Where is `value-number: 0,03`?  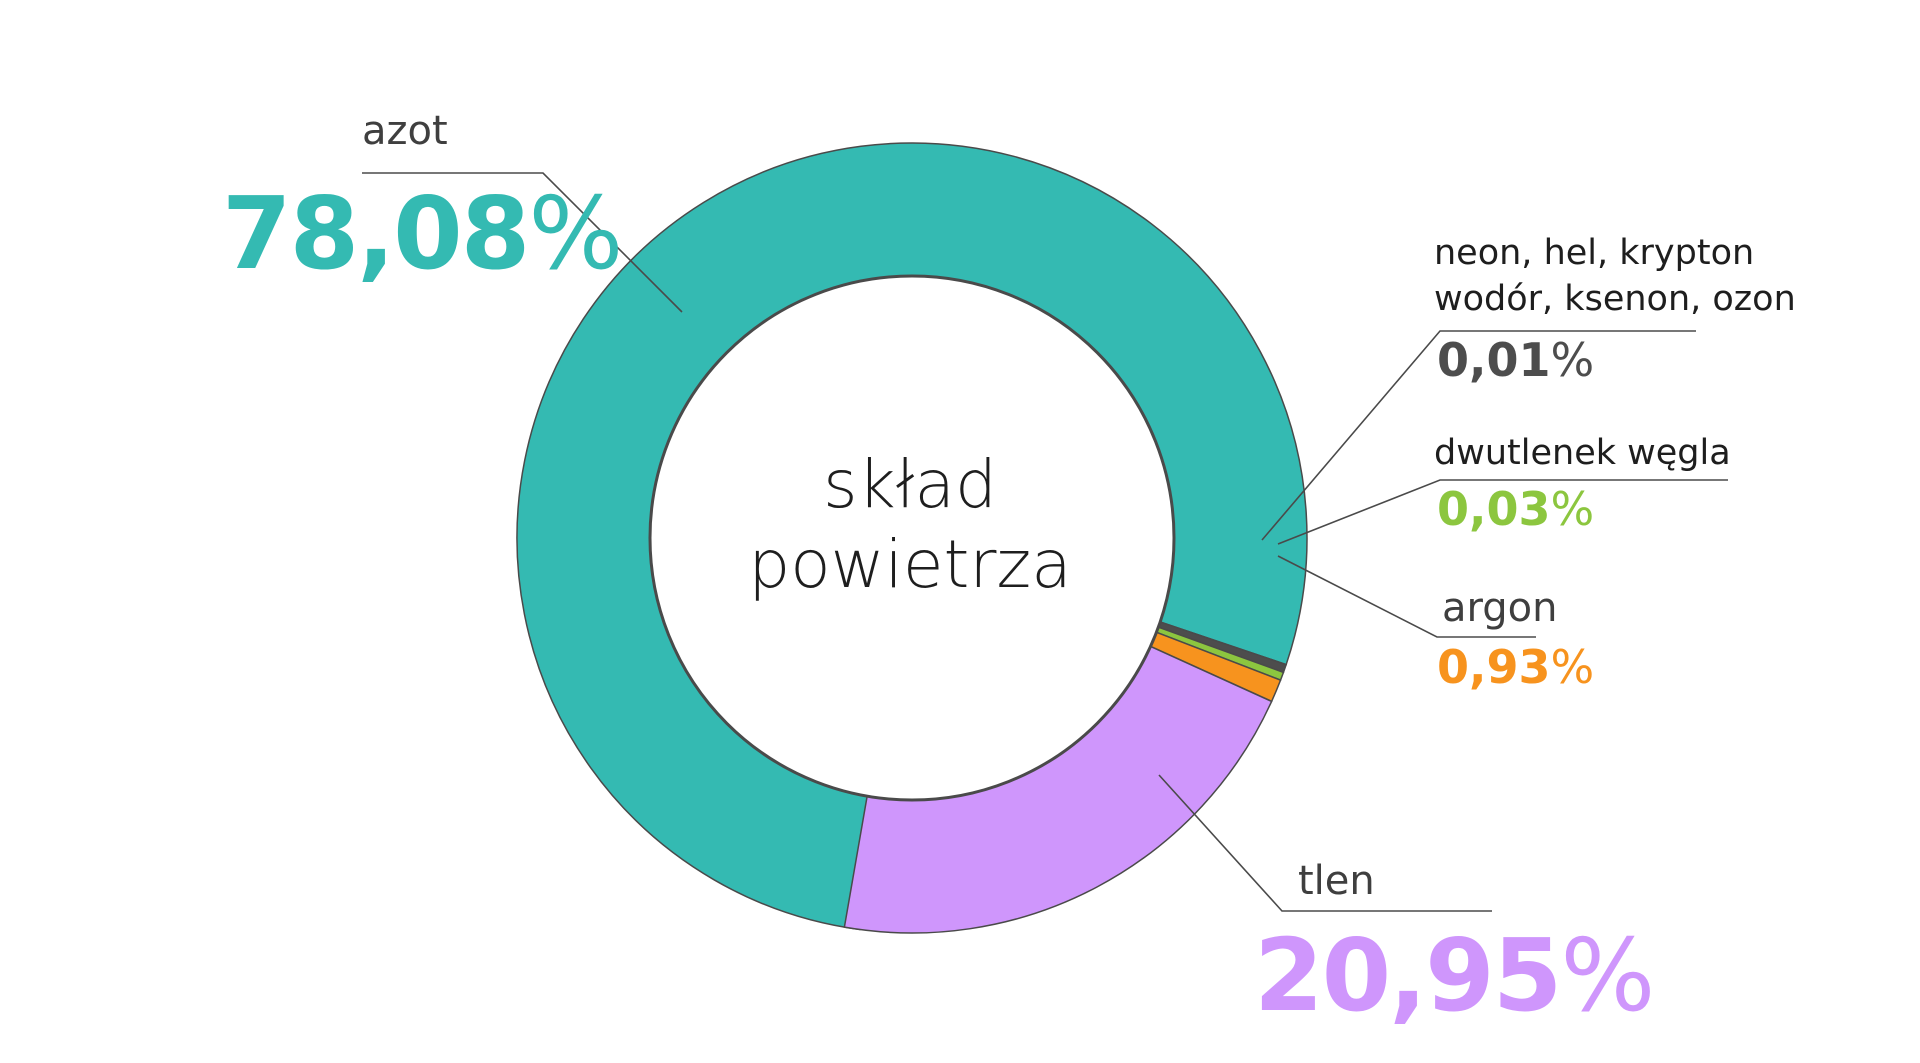
value-number: 0,03 is located at coordinates (1494, 509).